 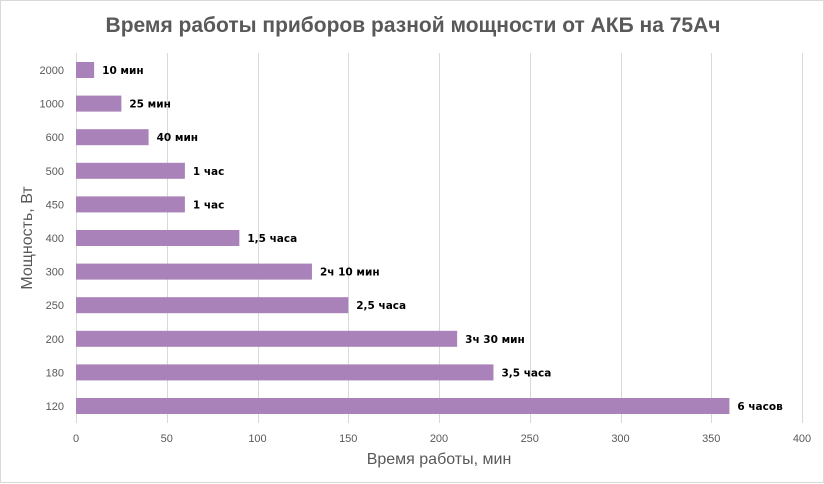 I want to click on y-tick-label: 200, so click(x=55, y=340).